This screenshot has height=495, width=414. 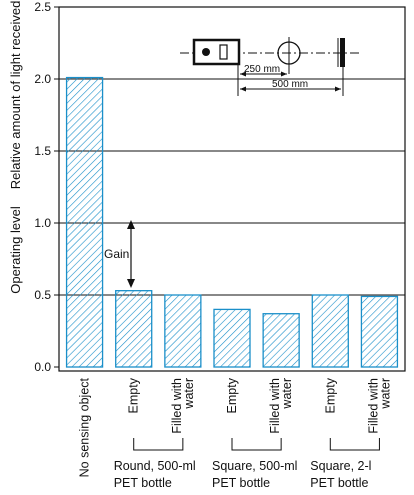 What do you see at coordinates (262, 69) in the screenshot?
I see `dimension-250-label: 250 mm` at bounding box center [262, 69].